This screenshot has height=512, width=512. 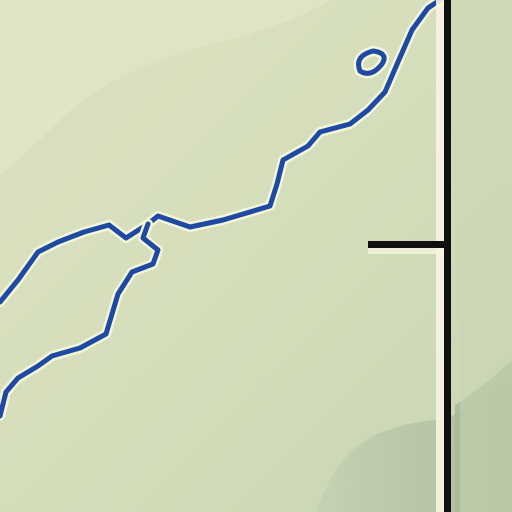 I want to click on vertical-boundary-line, so click(x=447, y=256).